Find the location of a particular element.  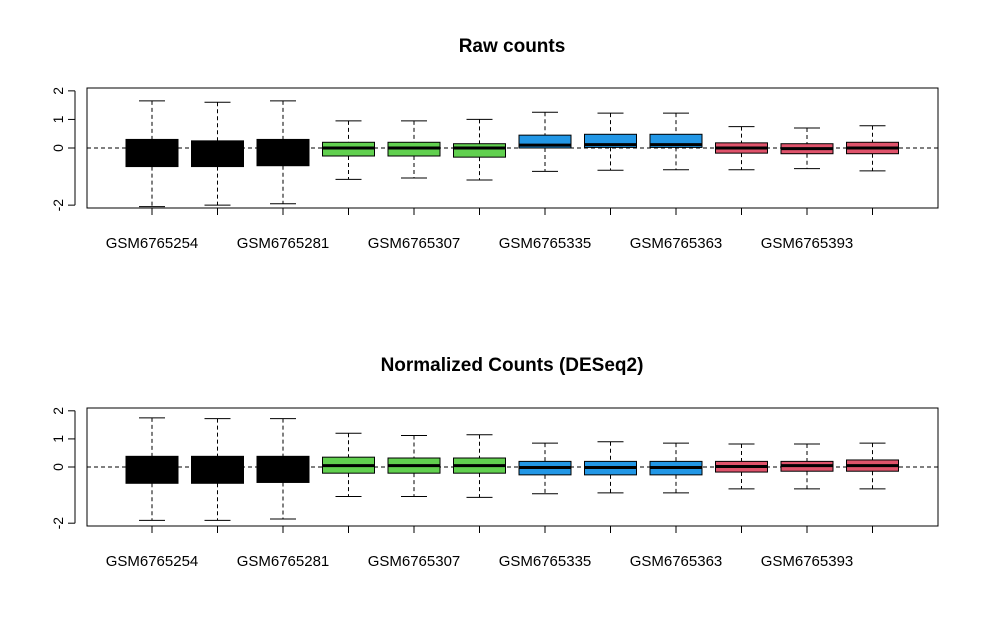

box-iqr is located at coordinates (479, 150).